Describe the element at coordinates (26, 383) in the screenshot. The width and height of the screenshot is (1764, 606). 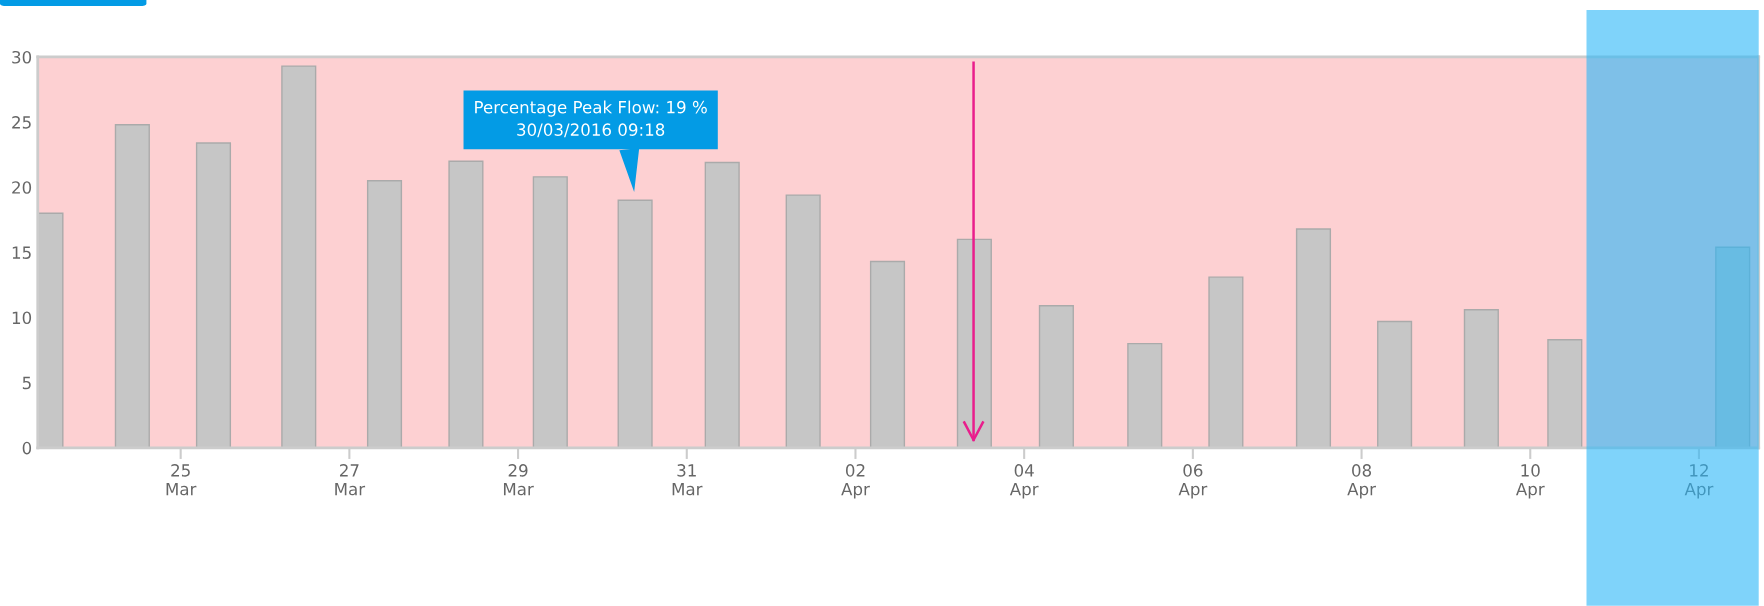
I see `y-tick-label: 5` at that location.